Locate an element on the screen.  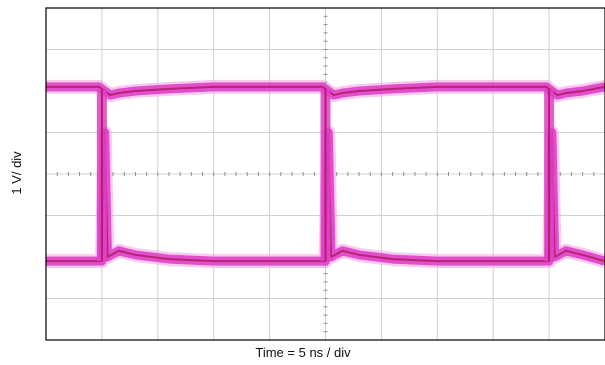
y-axis-label: 1 V/ div is located at coordinates (16, 173).